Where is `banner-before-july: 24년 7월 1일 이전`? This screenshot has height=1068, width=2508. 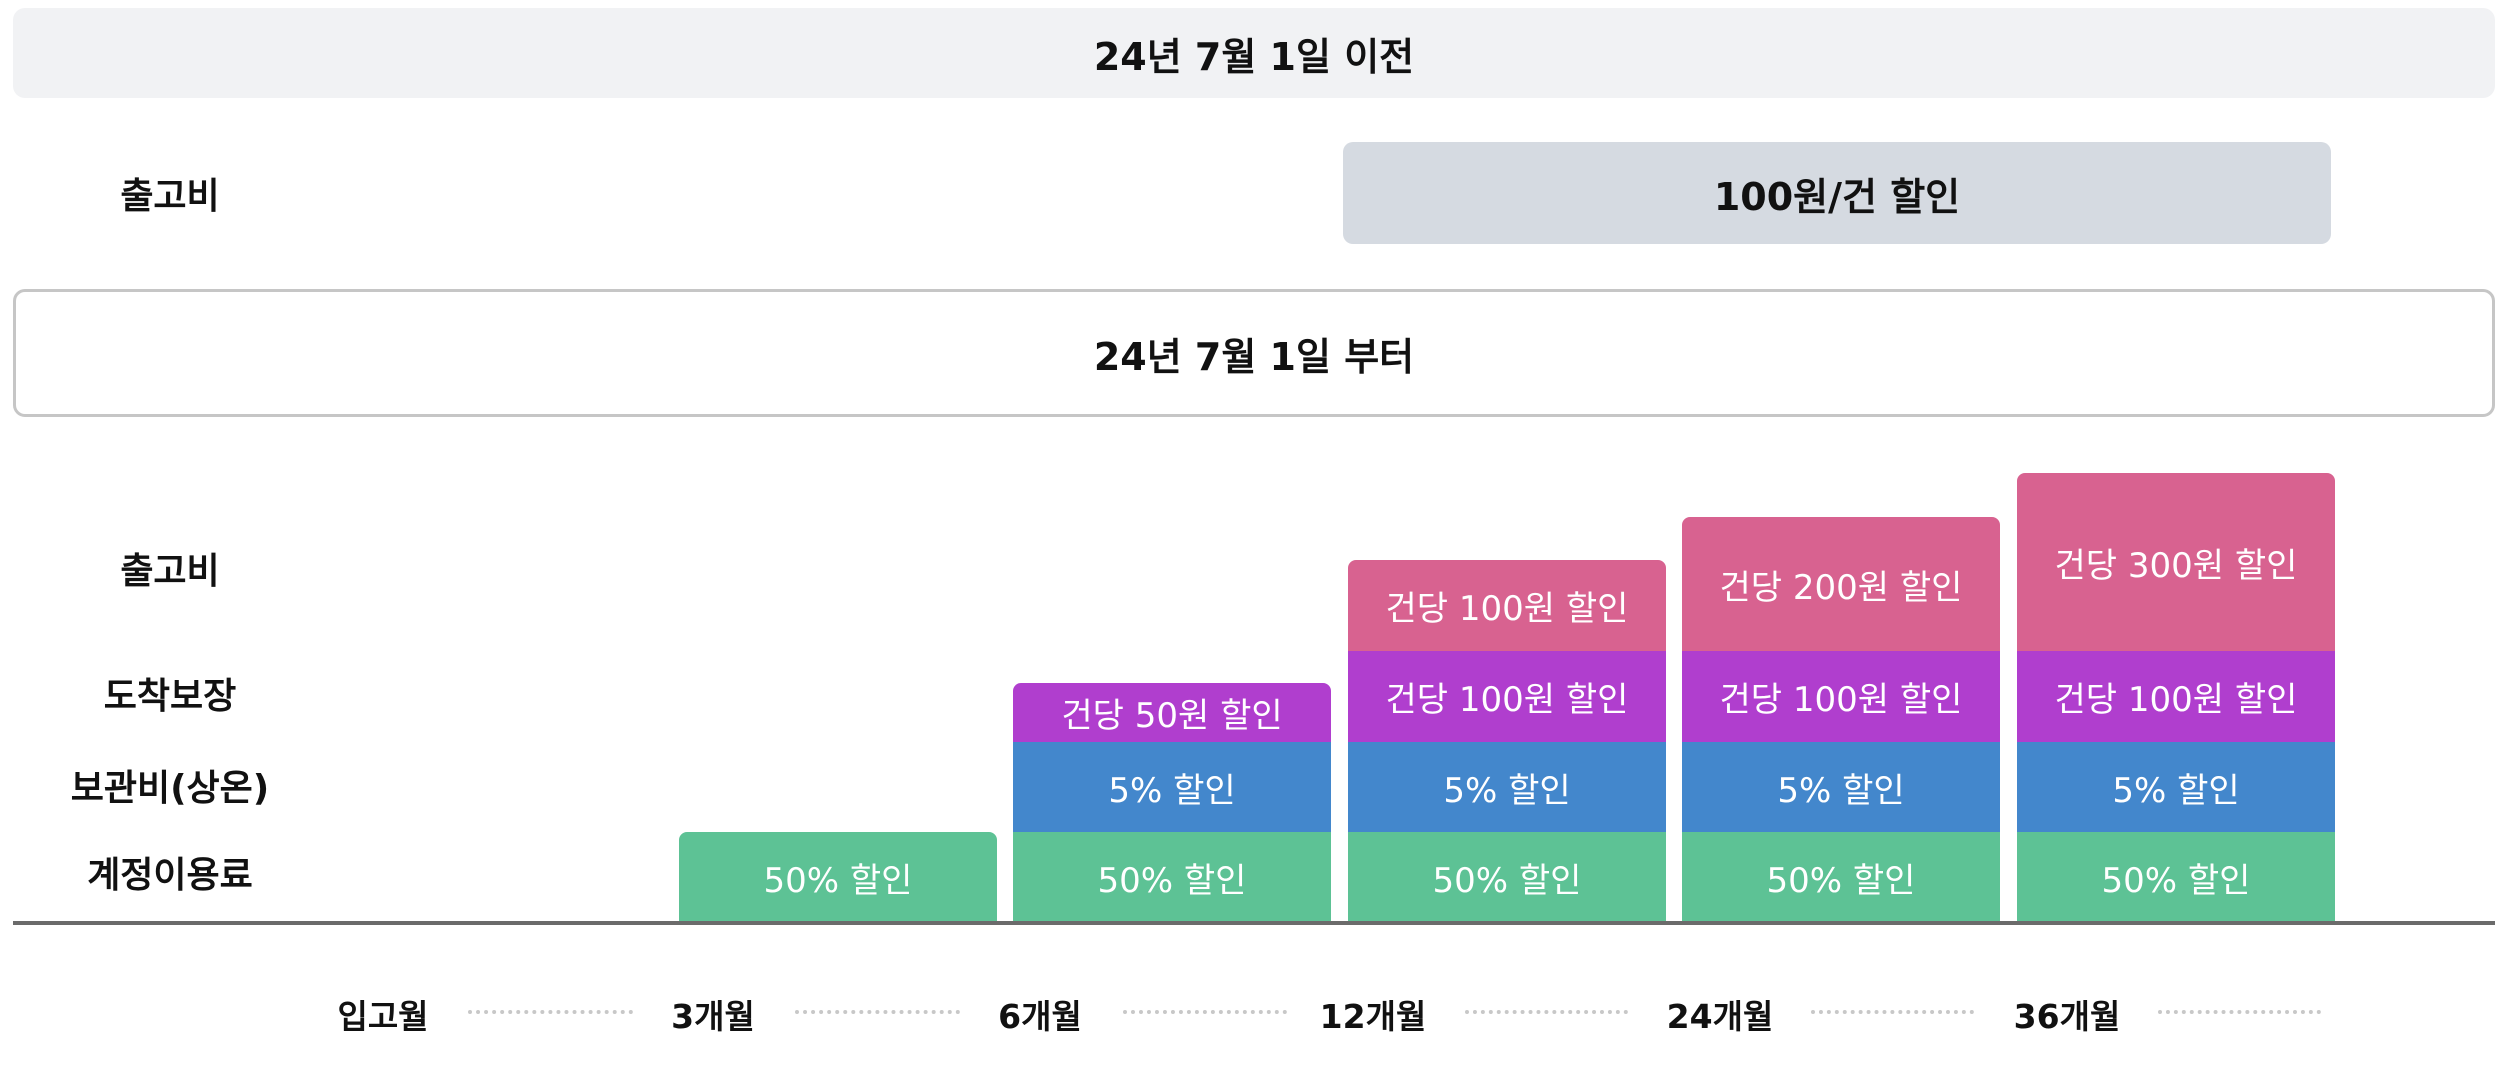 banner-before-july: 24년 7월 1일 이전 is located at coordinates (1254, 53).